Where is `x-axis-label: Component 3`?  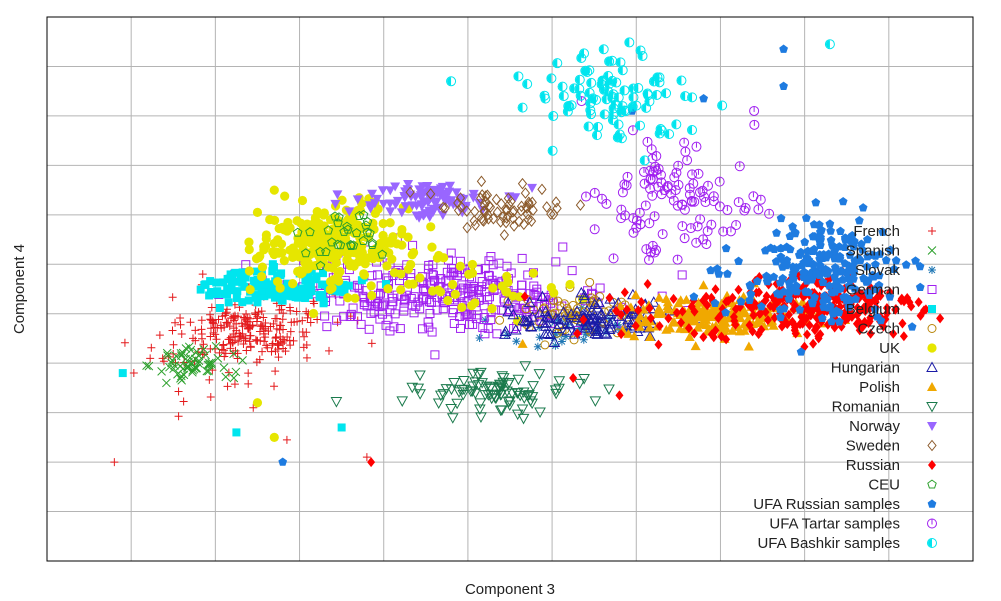 x-axis-label: Component 3 is located at coordinates (510, 589).